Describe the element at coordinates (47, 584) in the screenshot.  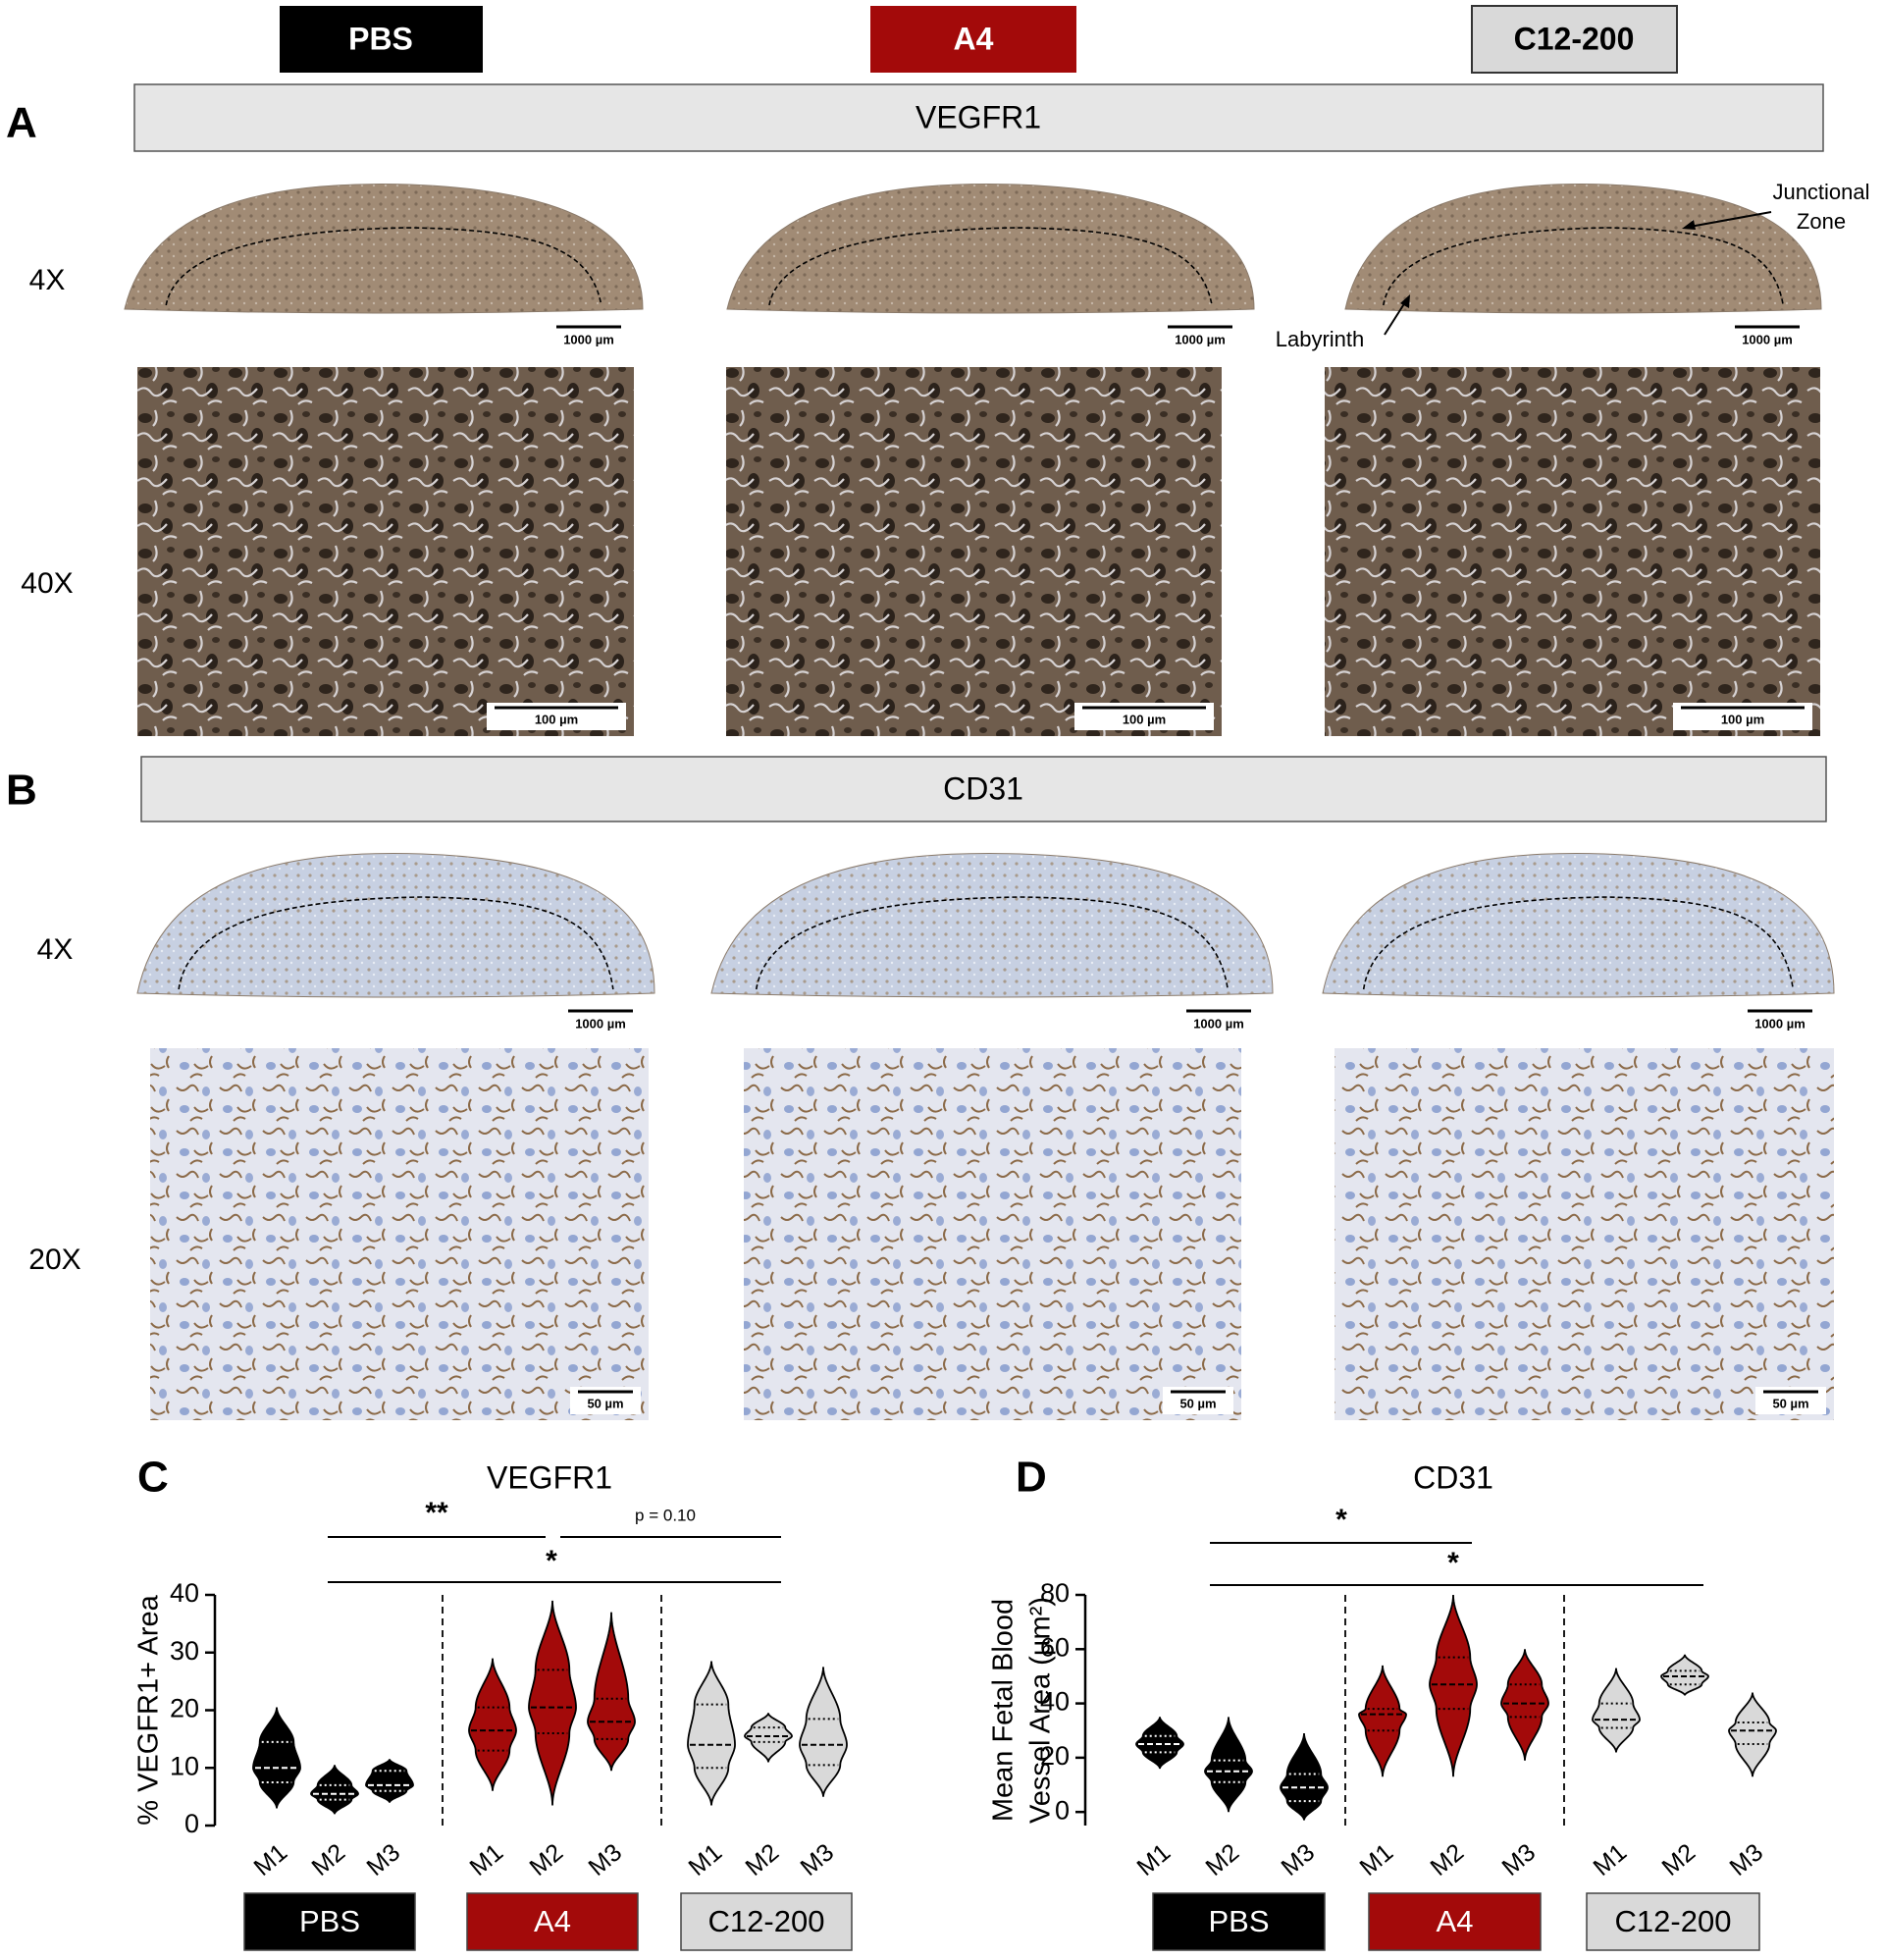
I see `row-label: 40X` at that location.